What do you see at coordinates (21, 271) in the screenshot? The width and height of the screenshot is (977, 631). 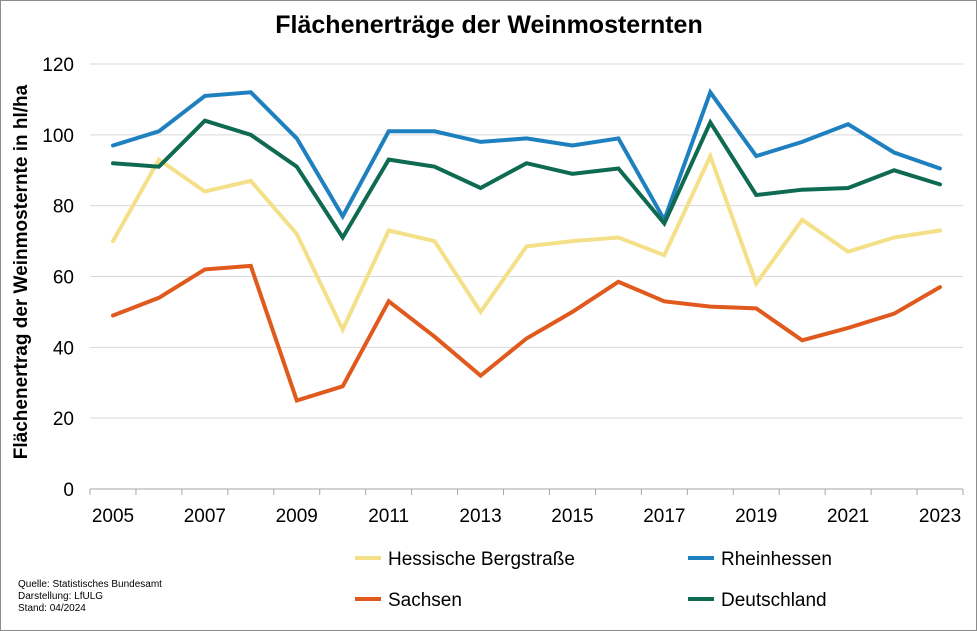 I see `y-axis-label: Flächenertrag der Weinmosternte in hl/ha` at bounding box center [21, 271].